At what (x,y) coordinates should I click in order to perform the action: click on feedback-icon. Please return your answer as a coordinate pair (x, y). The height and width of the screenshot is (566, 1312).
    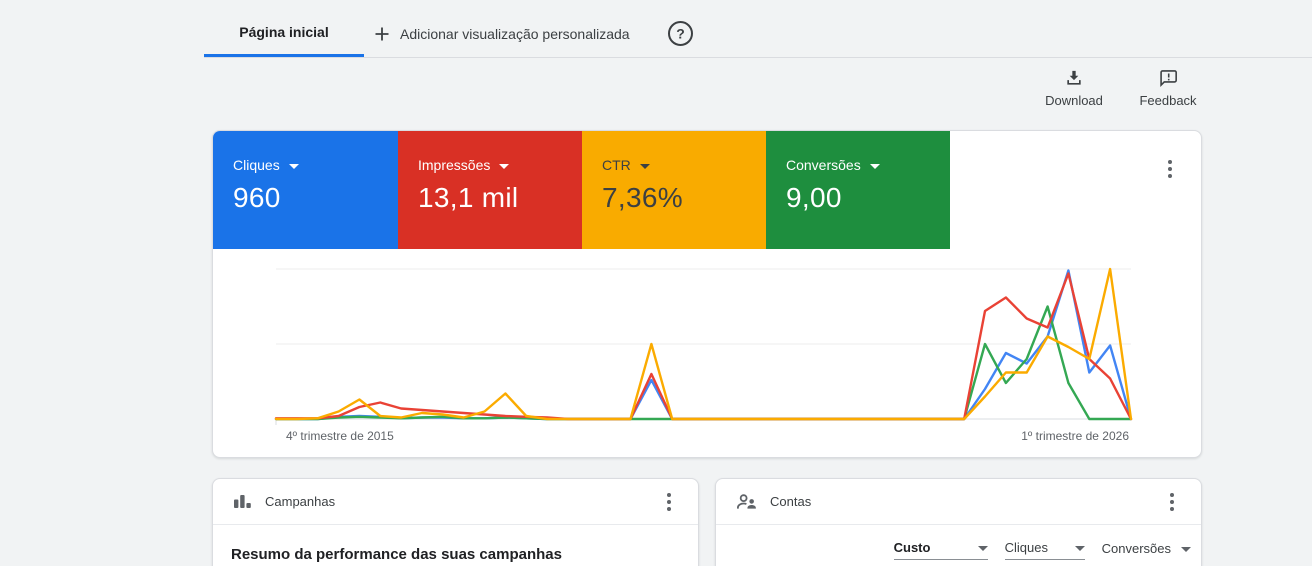
    Looking at the image, I should click on (1168, 78).